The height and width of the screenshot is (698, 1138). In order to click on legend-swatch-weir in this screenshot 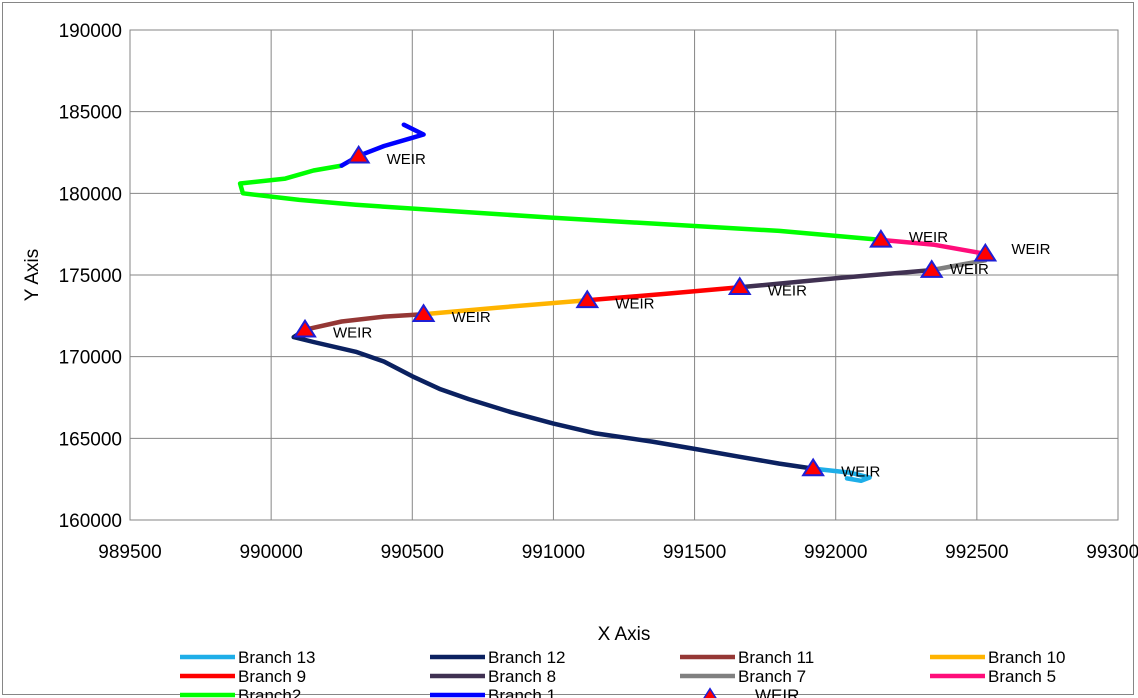, I will do `click(710, 692)`.